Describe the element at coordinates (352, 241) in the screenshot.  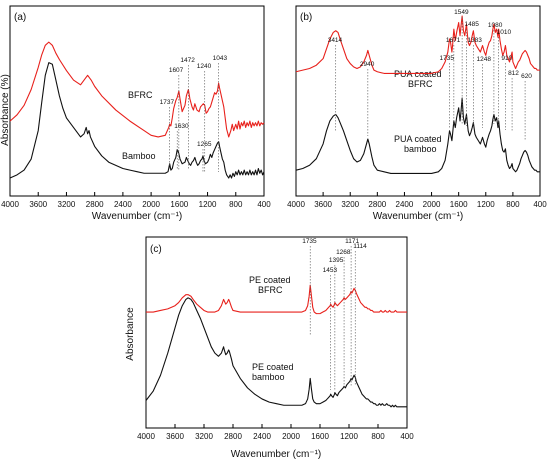
I see `peak-label-1171: 1171` at that location.